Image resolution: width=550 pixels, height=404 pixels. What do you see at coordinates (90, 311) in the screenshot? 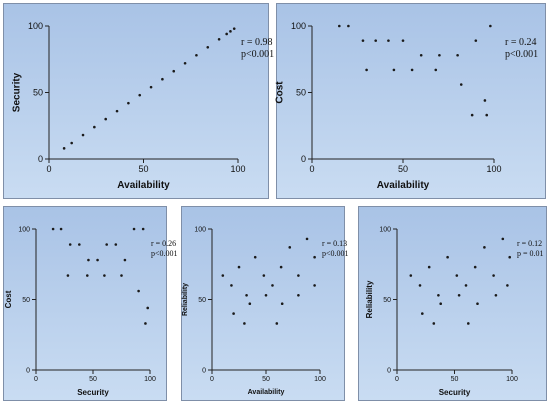
I see `chart-cost-vs-security: 0 50 100 0 50 100 Security Cost r = 0.26p<0.001` at bounding box center [90, 311].